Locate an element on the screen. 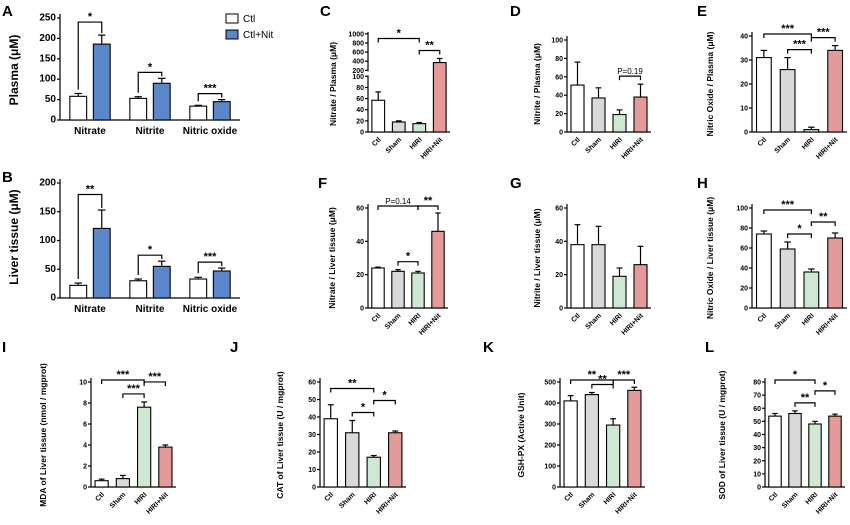 Image resolution: width=850 pixels, height=525 pixels. y-tick-label: 80 is located at coordinates (360, 88).